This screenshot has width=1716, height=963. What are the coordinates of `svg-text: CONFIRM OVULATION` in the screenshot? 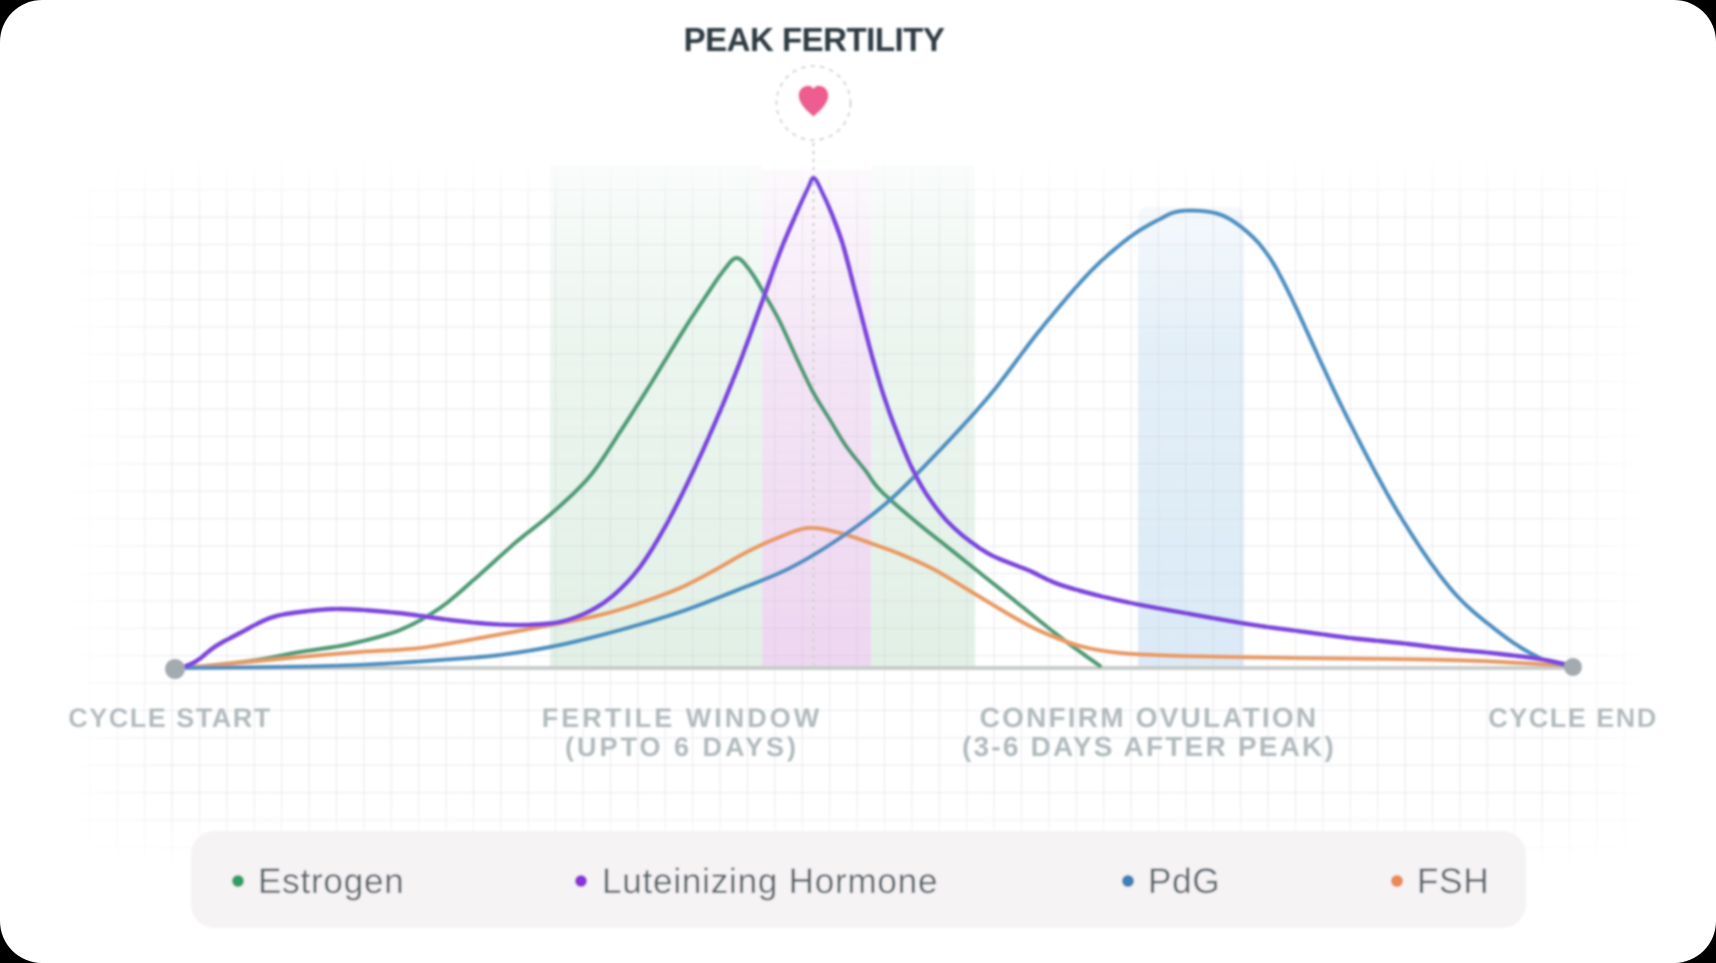 It's located at (1149, 717).